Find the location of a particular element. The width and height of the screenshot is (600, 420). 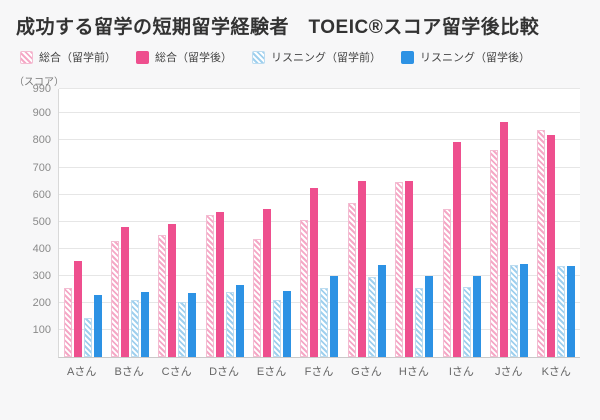

x-axis-label: Eさん is located at coordinates (271, 372).